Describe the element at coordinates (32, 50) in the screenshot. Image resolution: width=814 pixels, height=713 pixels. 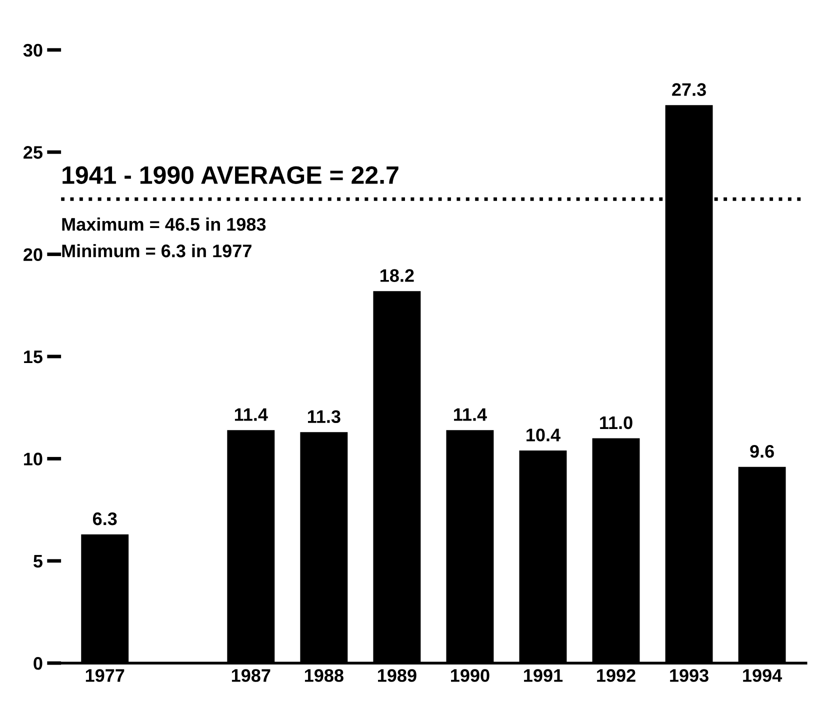
I see `y-tick-label: 30` at that location.